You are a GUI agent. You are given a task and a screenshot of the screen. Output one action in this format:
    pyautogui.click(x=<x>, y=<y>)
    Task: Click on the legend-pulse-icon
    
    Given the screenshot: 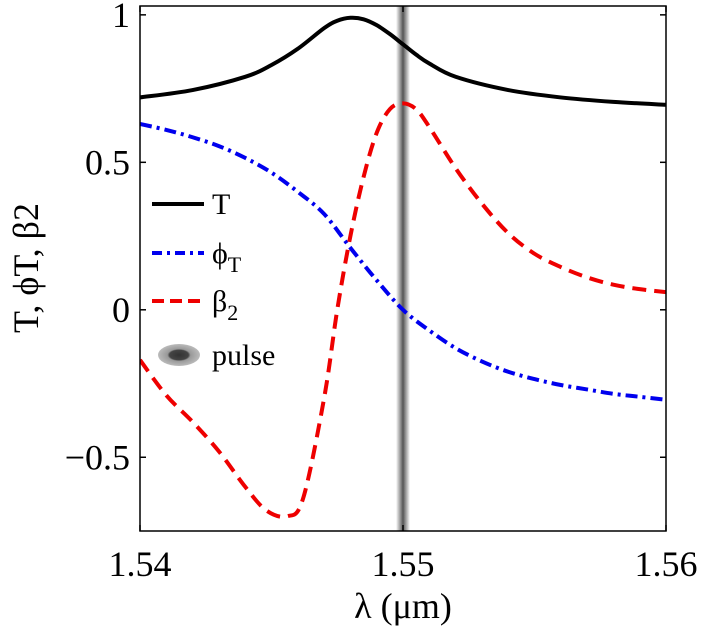 What is the action you would take?
    pyautogui.click(x=179, y=355)
    